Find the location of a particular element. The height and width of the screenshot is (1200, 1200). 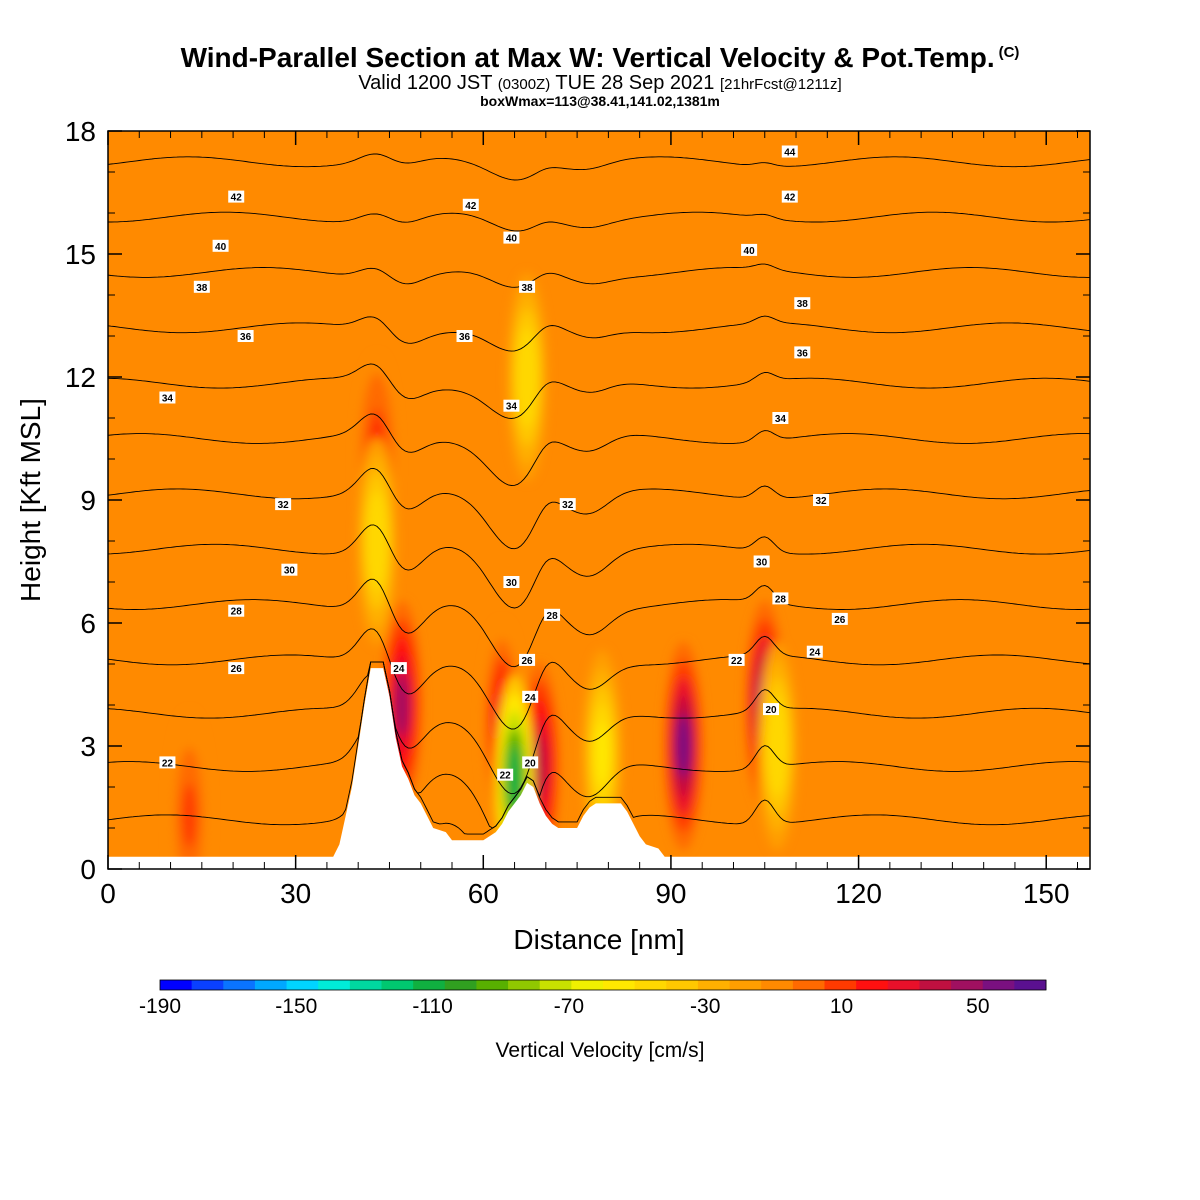

valid-utc: (0300Z) is located at coordinates (524, 84).